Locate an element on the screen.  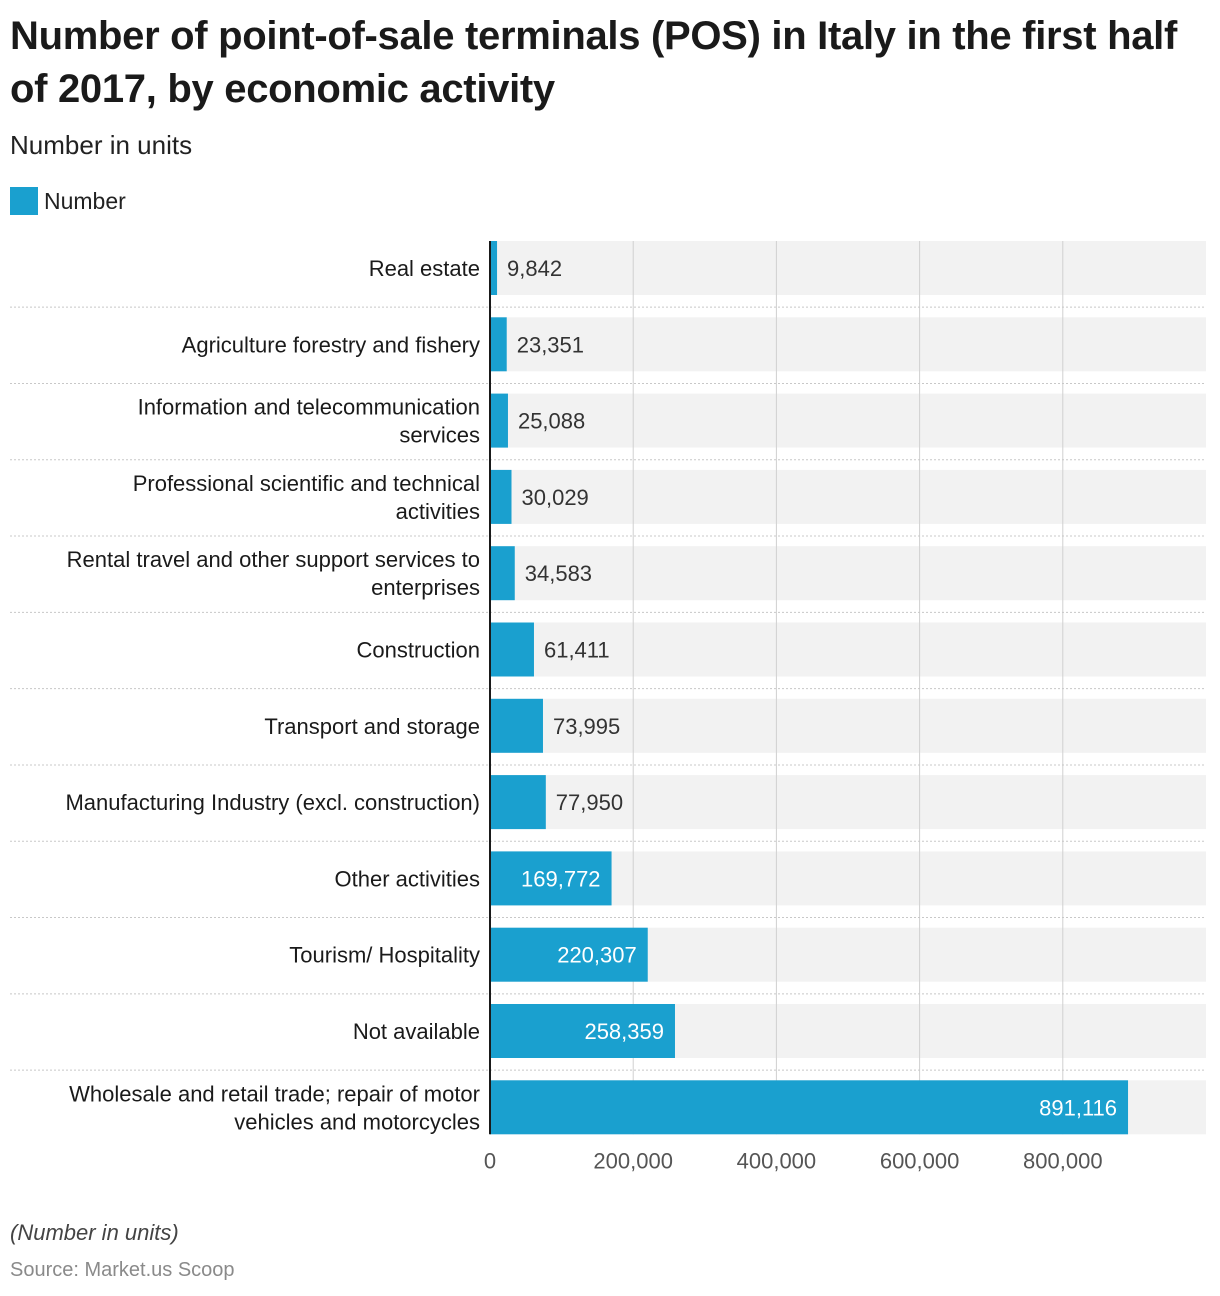
category-label: Other activities is located at coordinates (408, 878).